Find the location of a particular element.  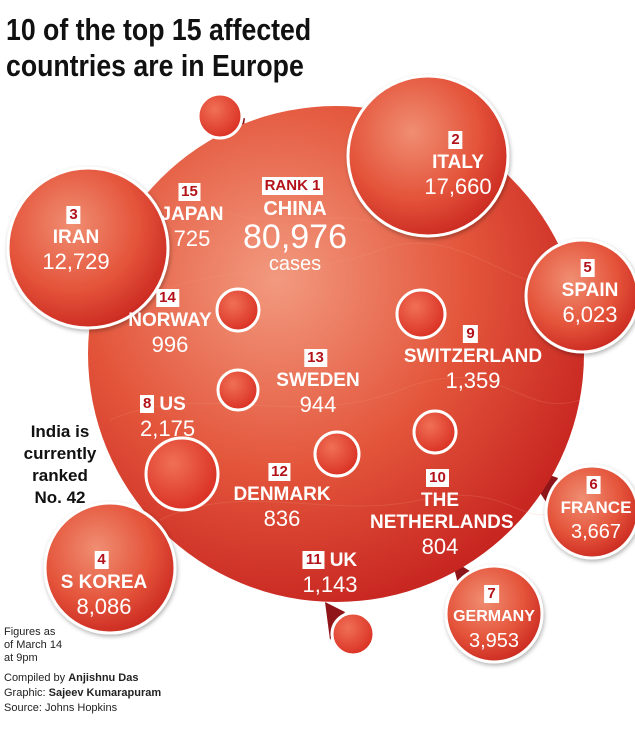

bubble-italy is located at coordinates (428, 156).